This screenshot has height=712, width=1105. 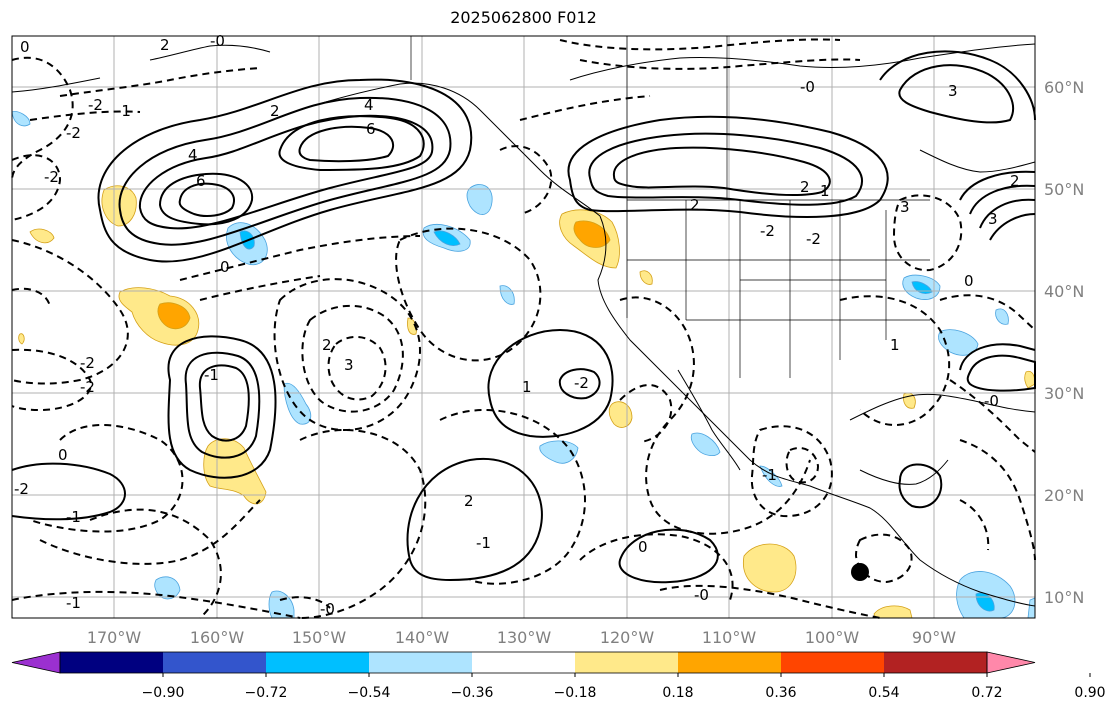 I want to click on latitude-labels: 60°N 50°N 40°N 30°N 20°N 10°N, so click(x=1064, y=342).